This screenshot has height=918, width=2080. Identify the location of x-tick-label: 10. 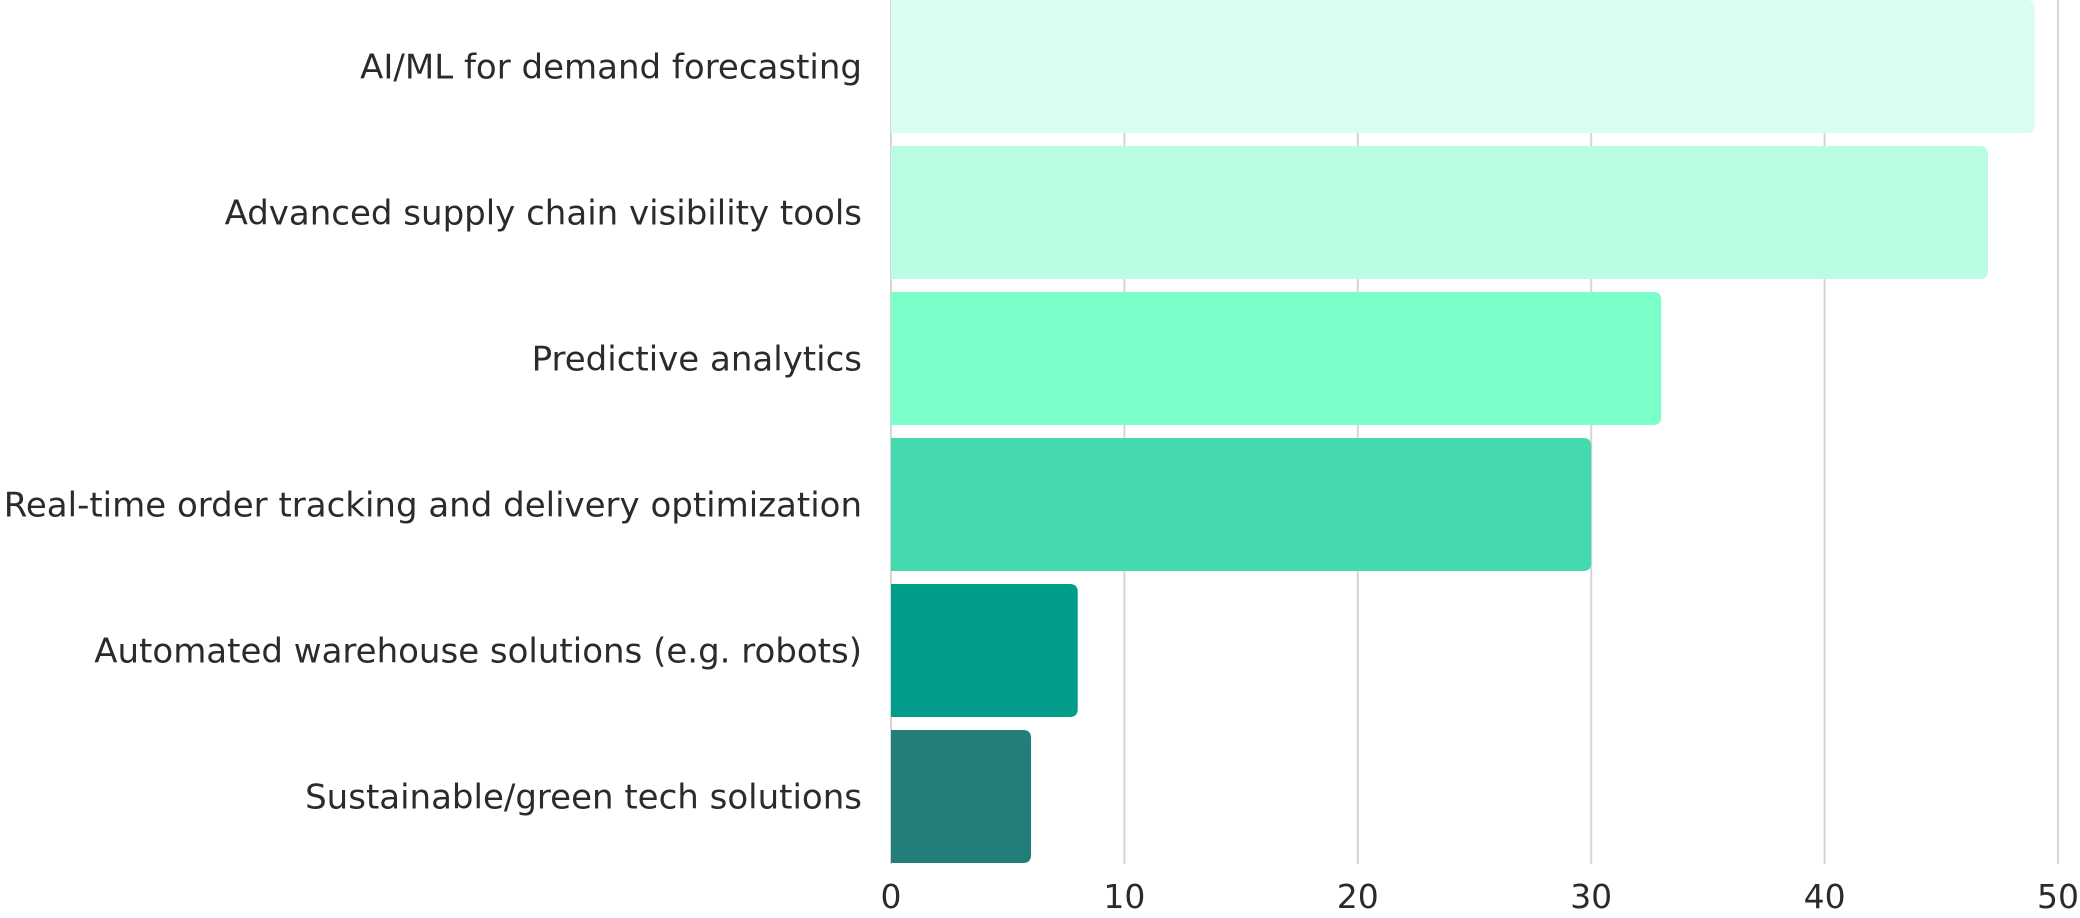
(1124, 895).